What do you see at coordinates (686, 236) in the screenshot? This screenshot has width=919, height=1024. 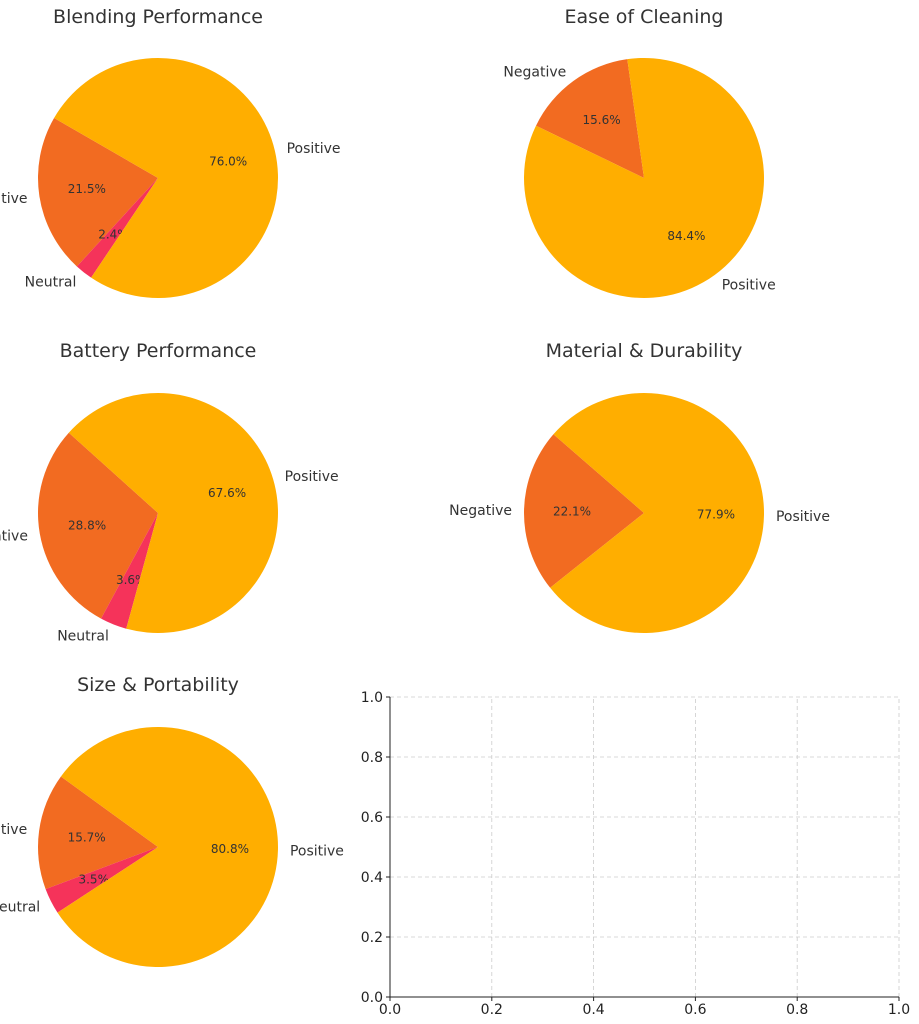 I see `pct-label-positive: 84.4%` at bounding box center [686, 236].